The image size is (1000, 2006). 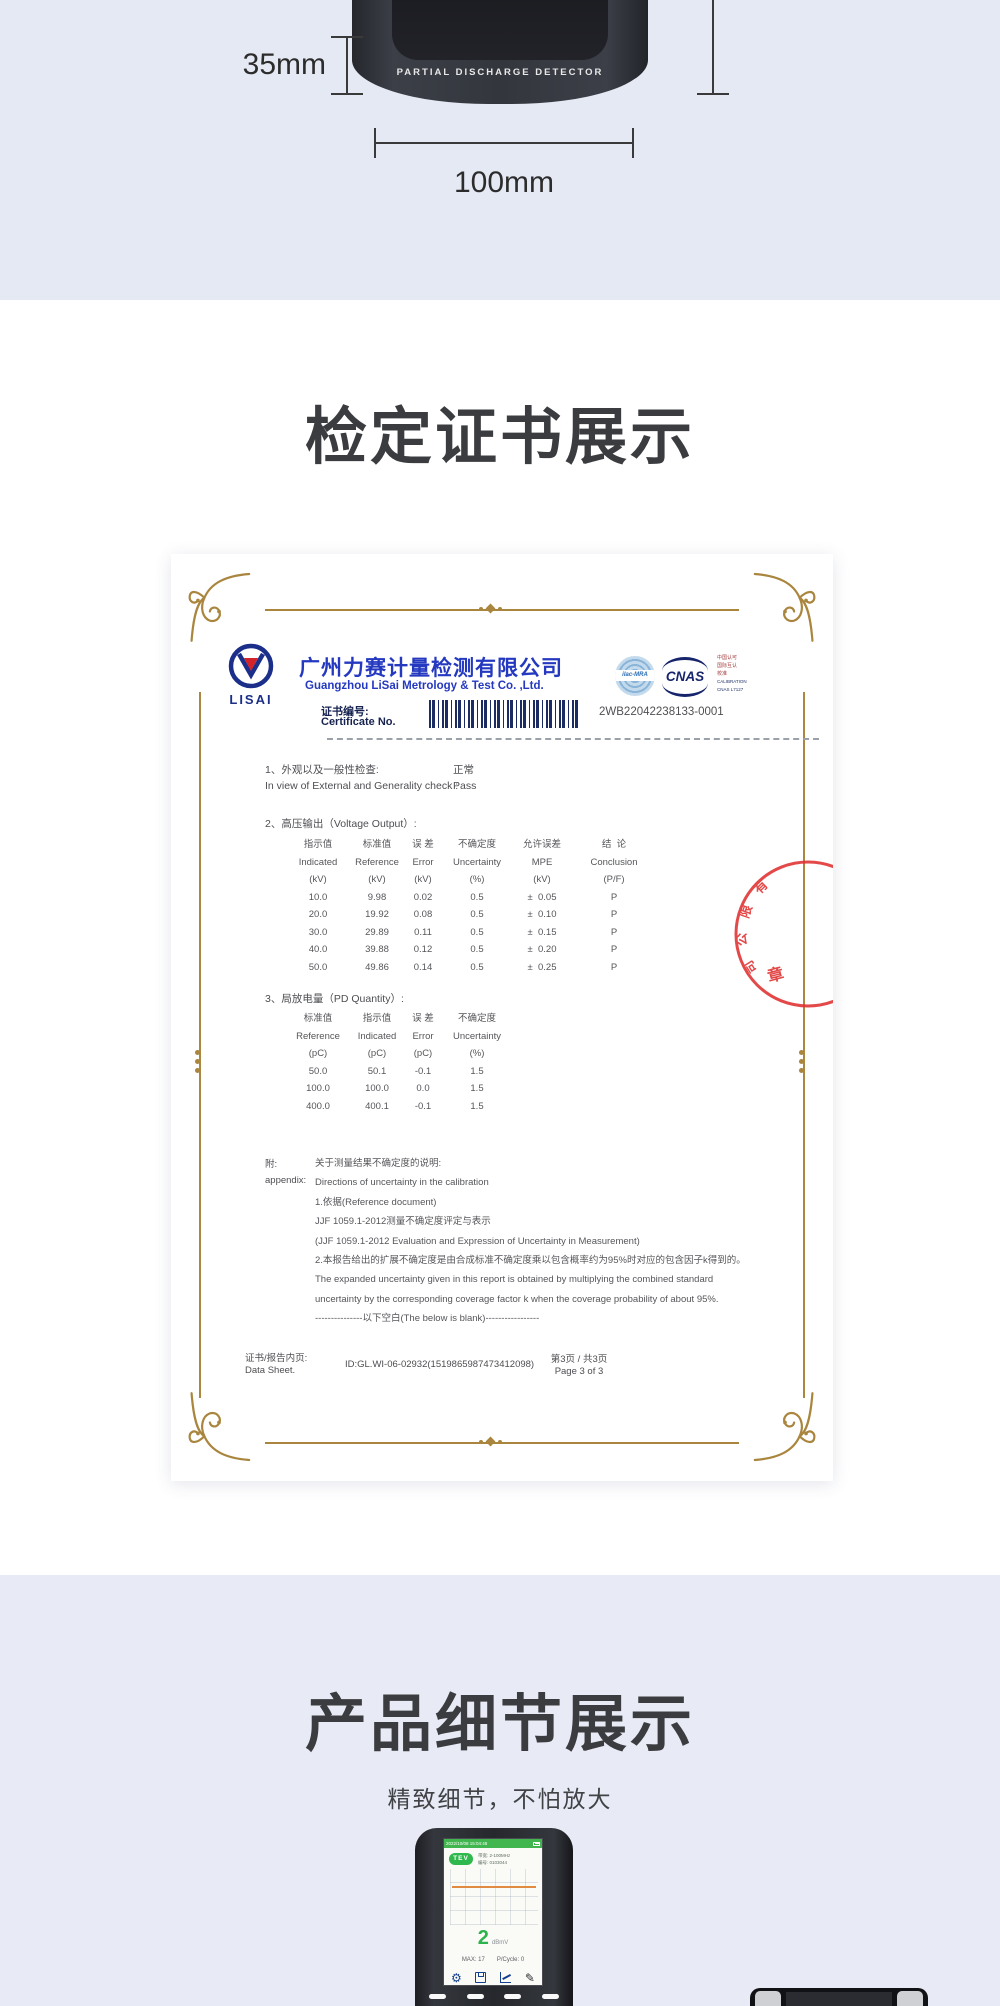 I want to click on table-cell: 指示值, so click(x=377, y=1018).